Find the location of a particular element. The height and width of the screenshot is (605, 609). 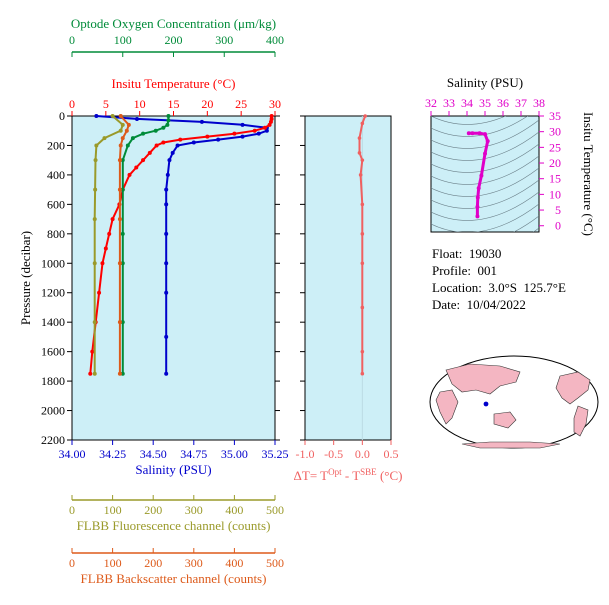

location-text: Location: 3.0°S 125.7°E is located at coordinates (499, 287).